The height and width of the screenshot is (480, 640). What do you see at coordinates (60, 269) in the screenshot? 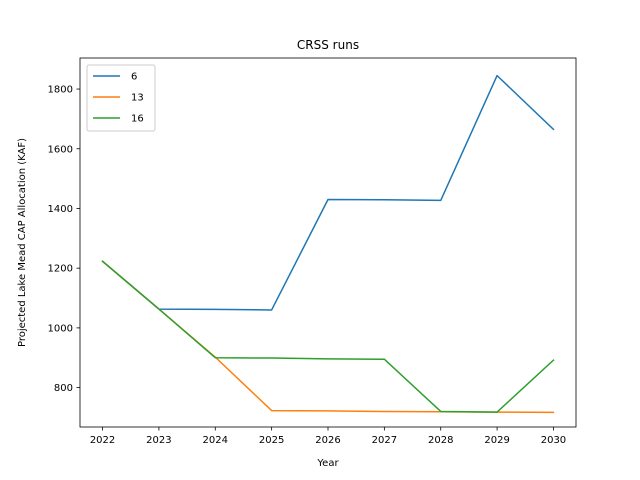
I see `y-tick-label: 1200` at bounding box center [60, 269].